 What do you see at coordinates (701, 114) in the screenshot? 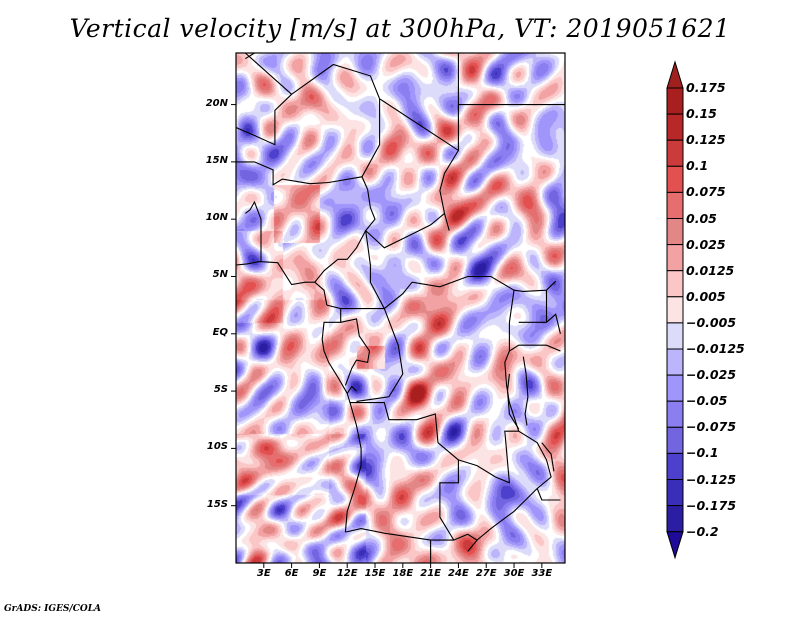
I see `colorbar-label: 0.15` at bounding box center [701, 114].